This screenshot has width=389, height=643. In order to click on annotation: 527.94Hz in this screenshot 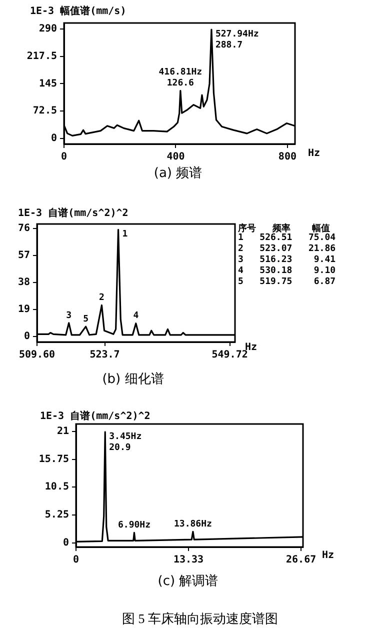, I will do `click(237, 34)`.